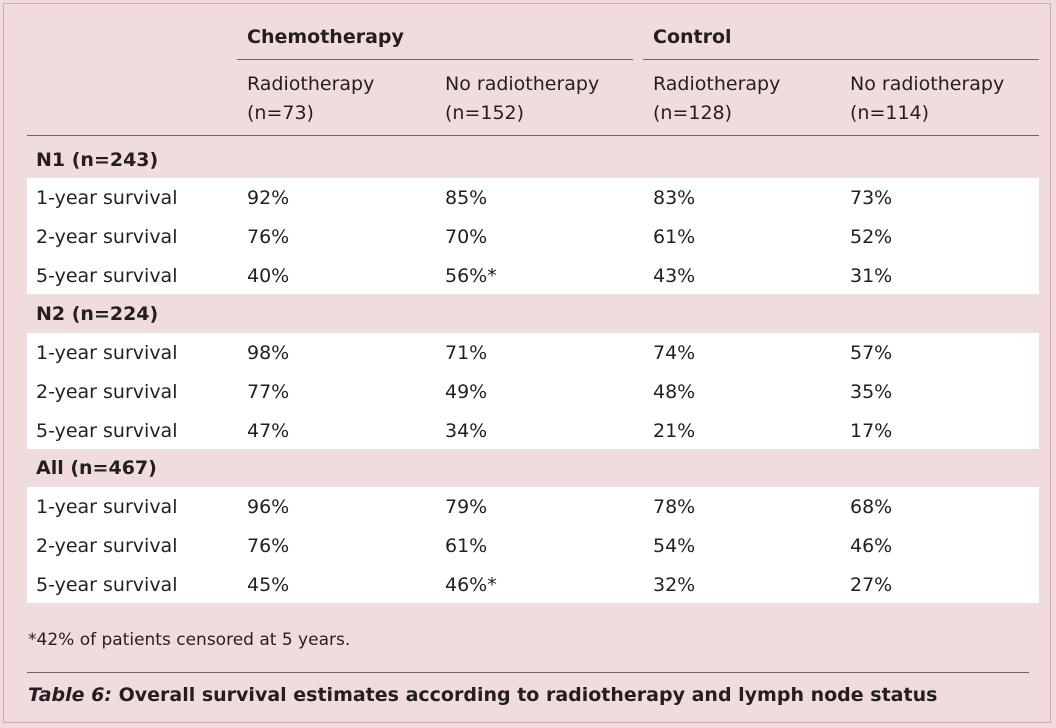  I want to click on column-header-control-radiotherapy: Radiotherapy (n=128), so click(717, 98).